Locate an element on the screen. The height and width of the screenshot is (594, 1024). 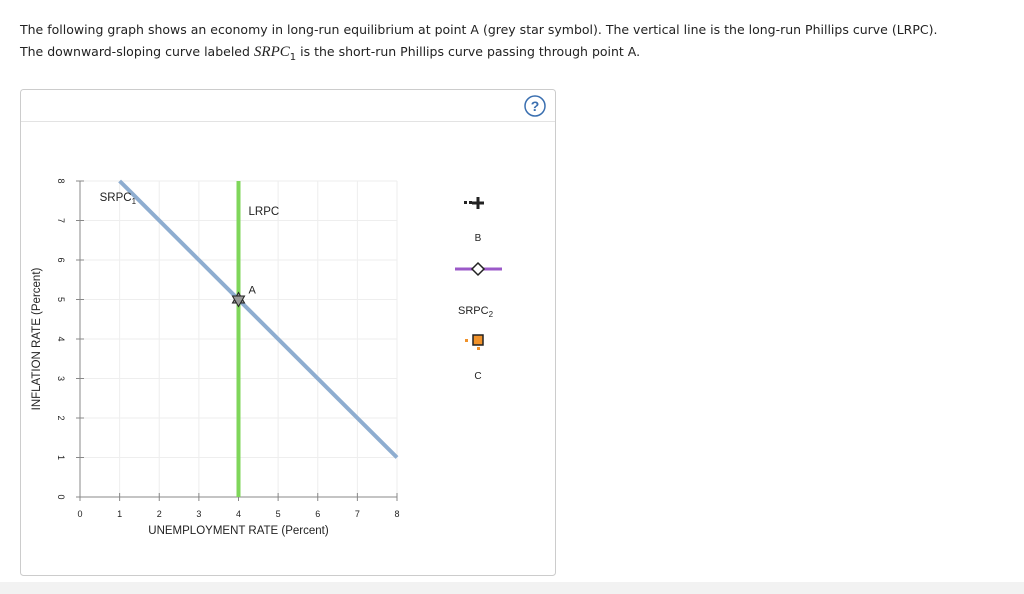
y-tick-label: 0 is located at coordinates (61, 496).